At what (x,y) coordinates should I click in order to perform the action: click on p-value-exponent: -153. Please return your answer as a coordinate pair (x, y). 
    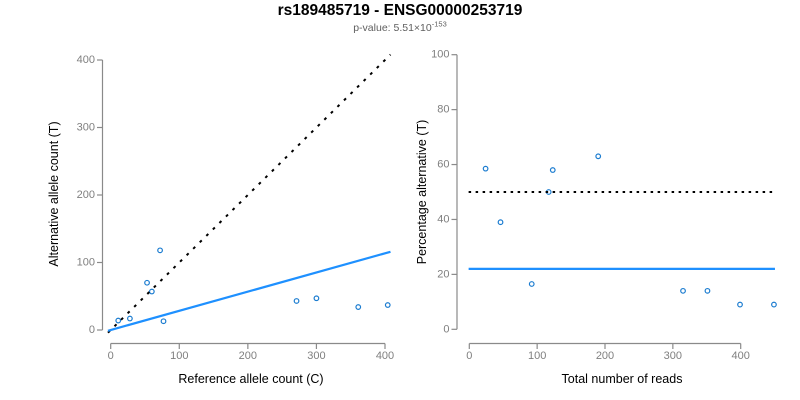
    Looking at the image, I should click on (439, 24).